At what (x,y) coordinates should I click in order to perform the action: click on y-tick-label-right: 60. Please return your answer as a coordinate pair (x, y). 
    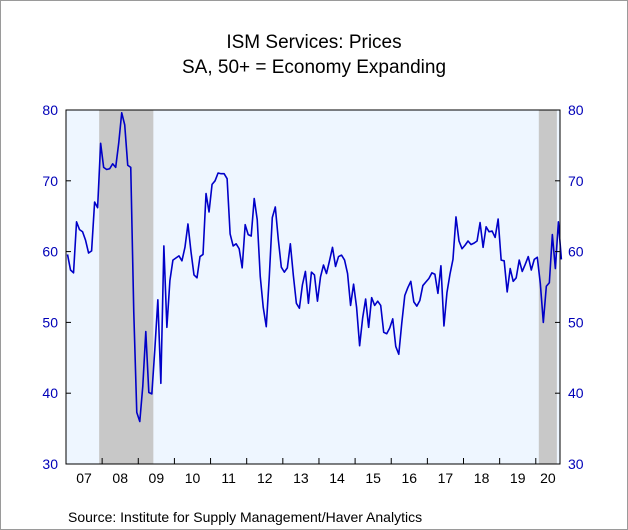
    Looking at the image, I should click on (576, 252).